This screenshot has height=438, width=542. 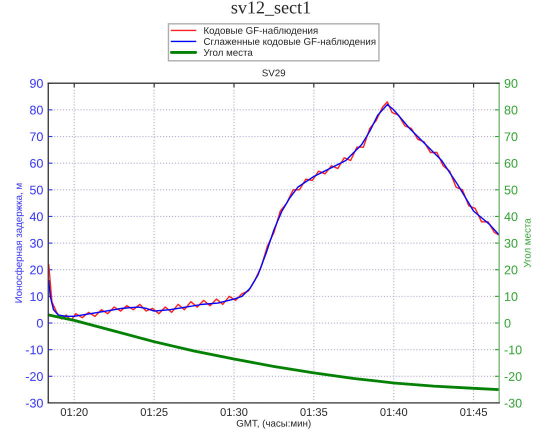 I want to click on y2-tick-label: 20, so click(x=511, y=270).